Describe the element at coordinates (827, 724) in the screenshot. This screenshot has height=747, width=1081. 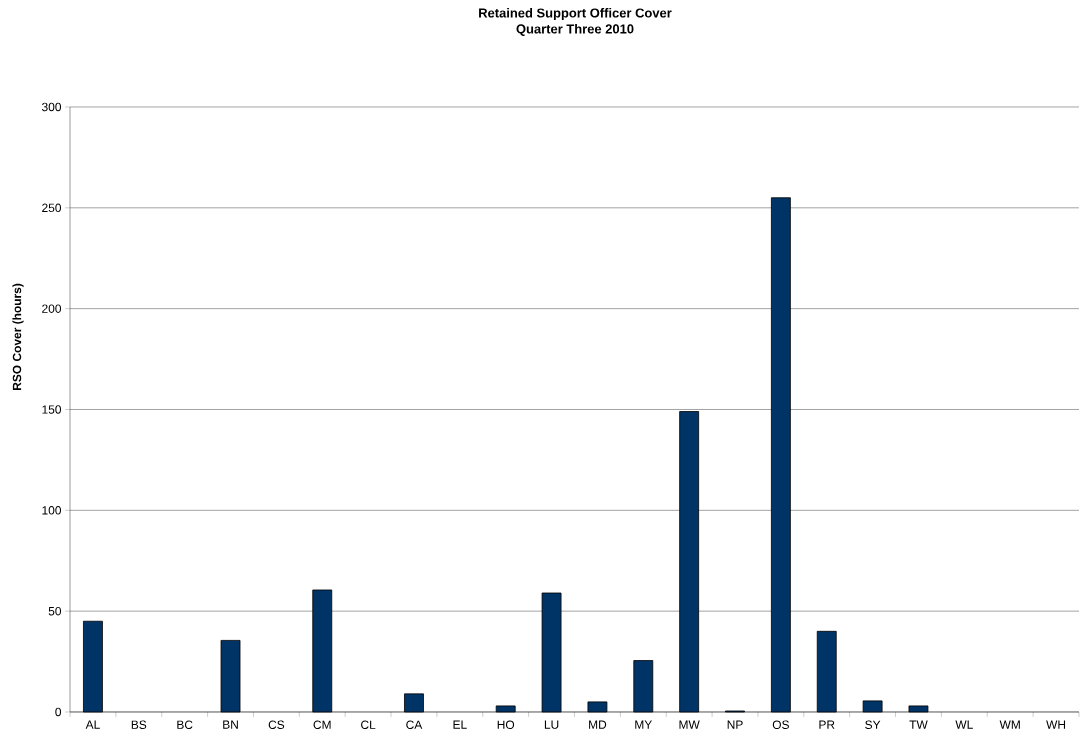
I see `x-tick-label: PR` at that location.